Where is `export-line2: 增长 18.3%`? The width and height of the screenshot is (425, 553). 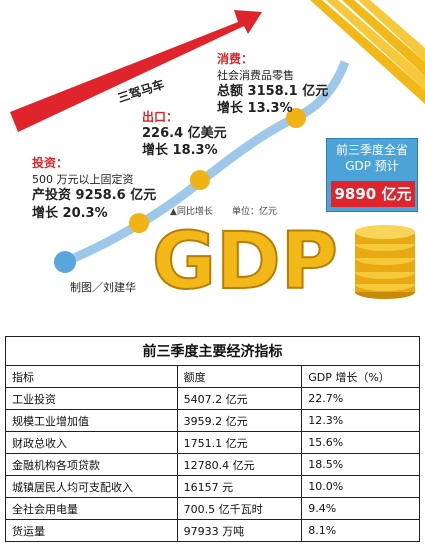
export-line2: 增长 18.3% is located at coordinates (180, 150).